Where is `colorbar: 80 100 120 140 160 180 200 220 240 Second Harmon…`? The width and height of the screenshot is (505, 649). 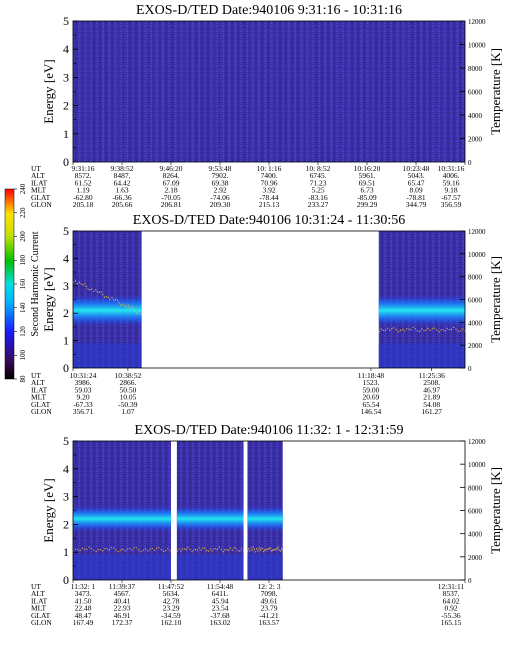
colorbar: 80 100 120 140 160 180 200 220 240 Second Harmon… is located at coordinates (22, 283).